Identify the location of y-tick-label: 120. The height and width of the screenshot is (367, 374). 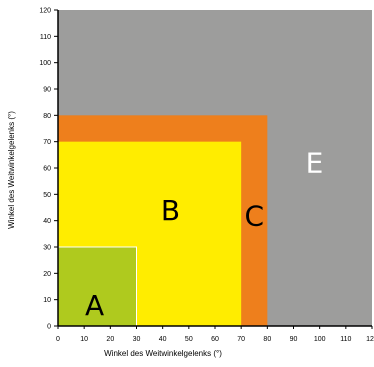
(45, 11).